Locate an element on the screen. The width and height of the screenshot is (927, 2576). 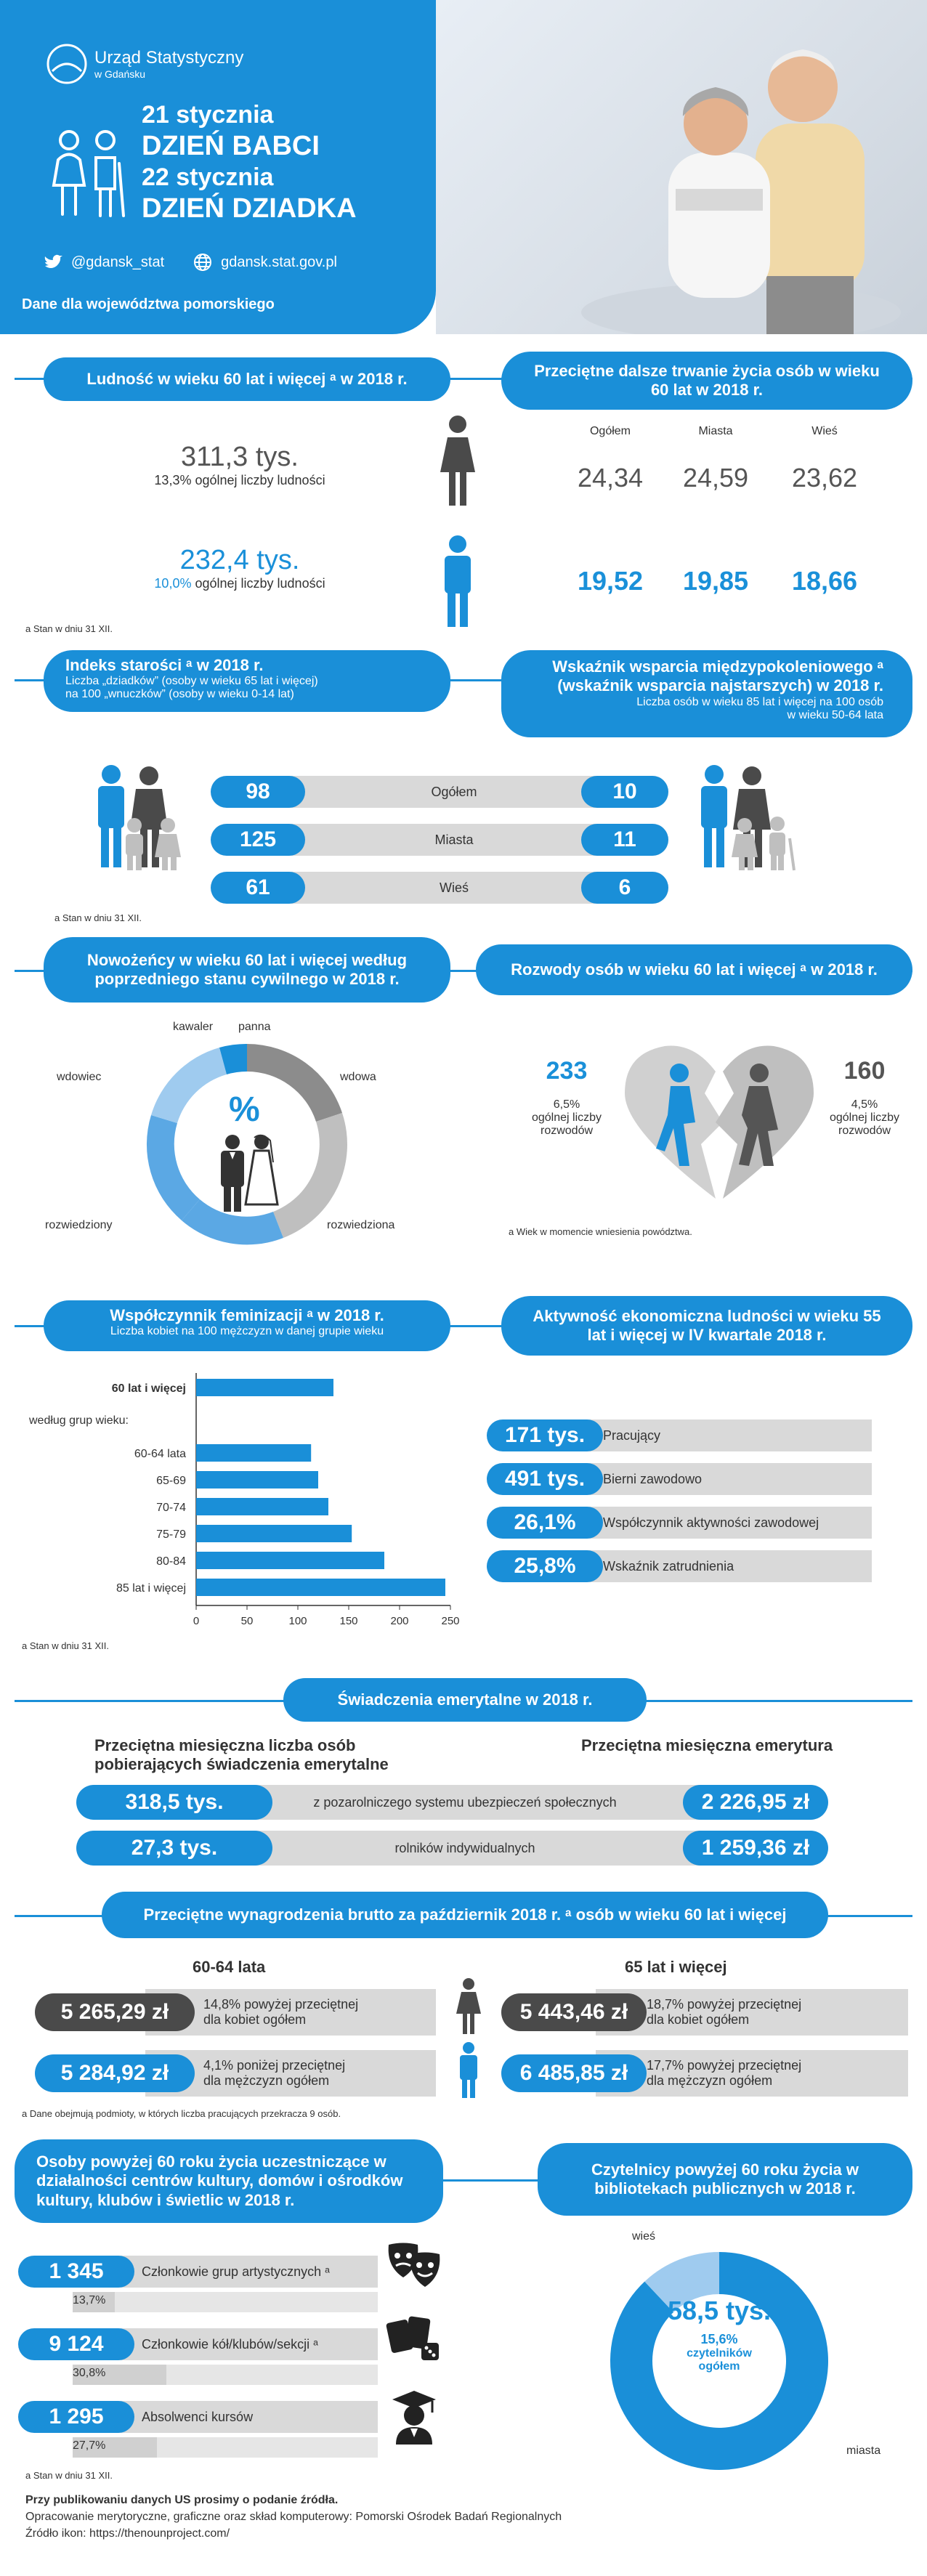
activity-value: 491 tys. is located at coordinates (545, 1479).